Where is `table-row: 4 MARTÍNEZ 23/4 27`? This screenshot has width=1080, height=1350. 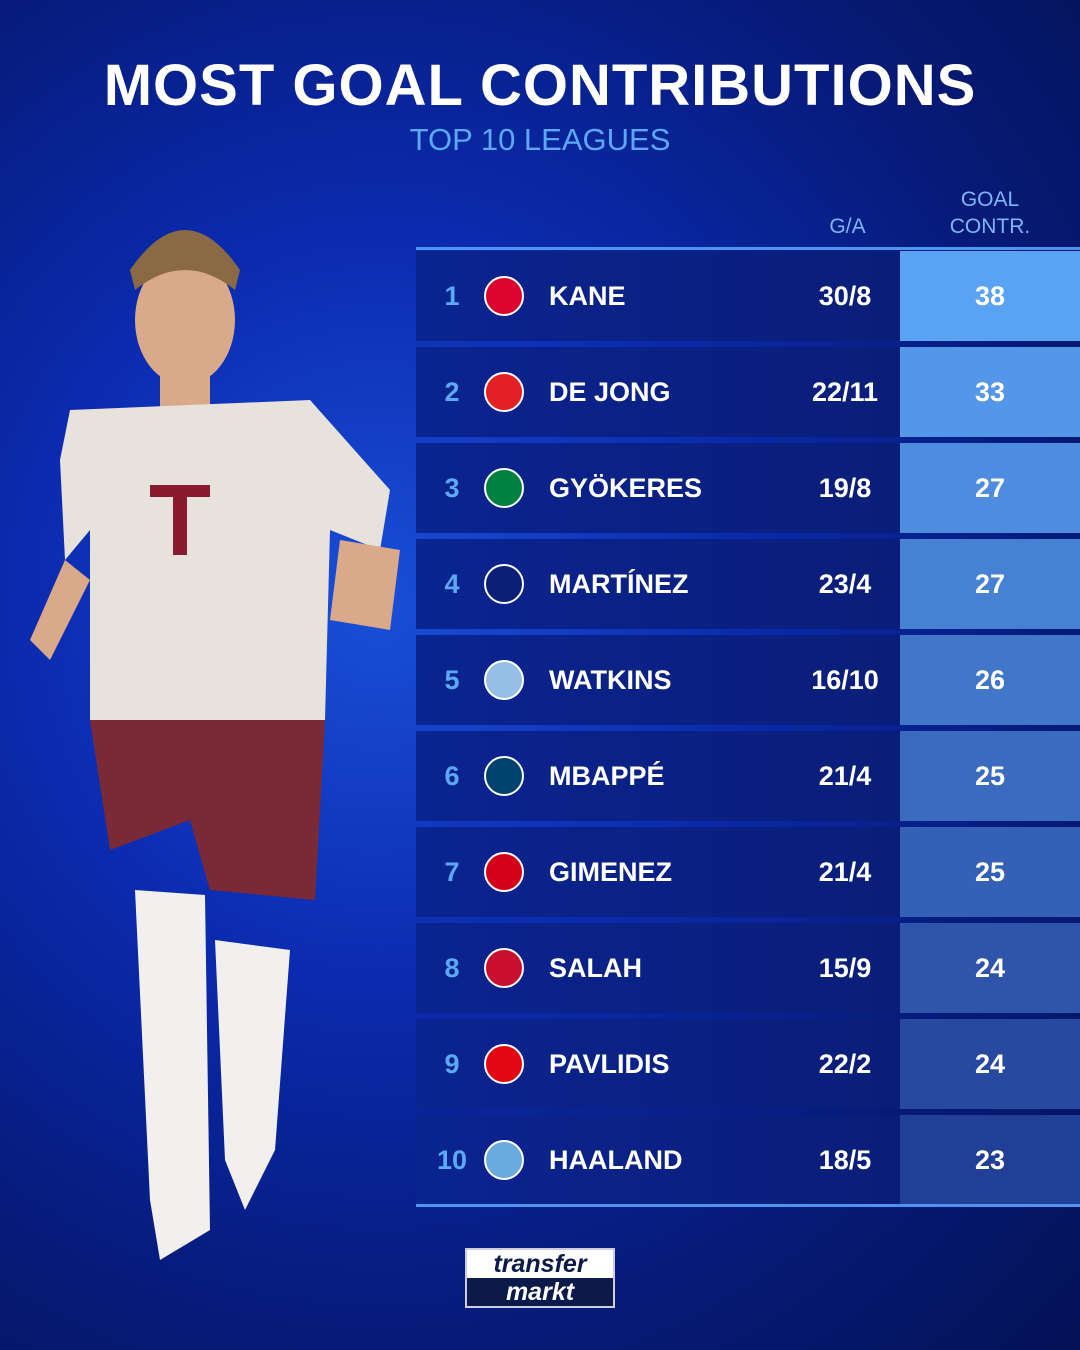 table-row: 4 MARTÍNEZ 23/4 27 is located at coordinates (748, 584).